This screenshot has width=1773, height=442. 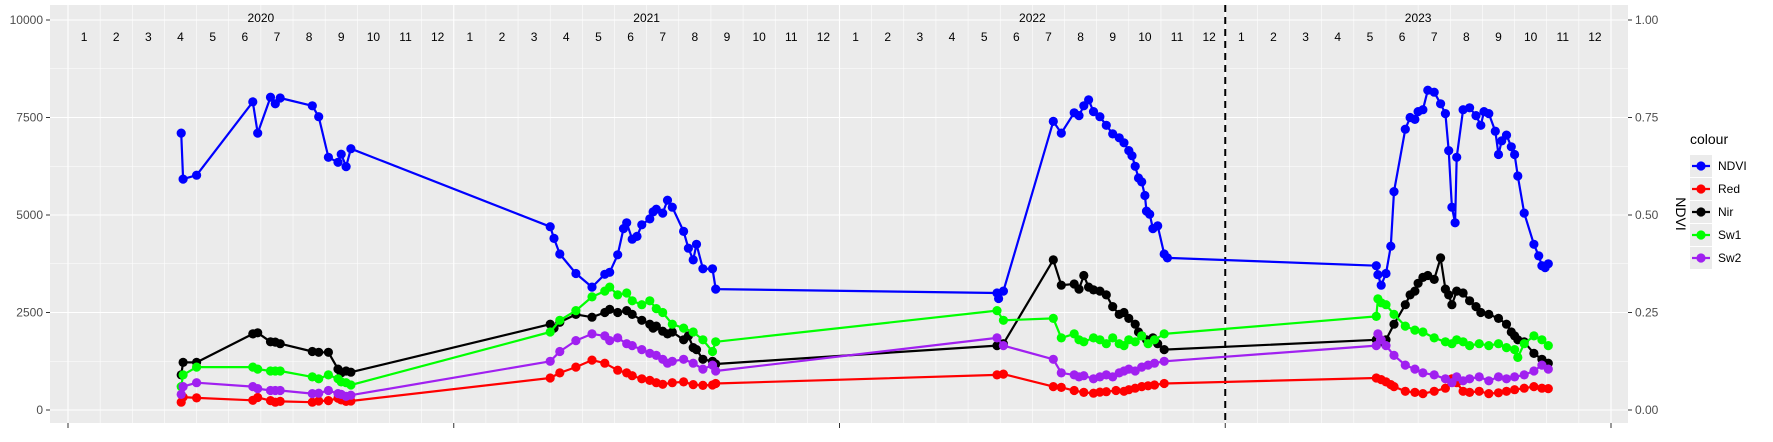 I want to click on y-tick-label-left: 2500, so click(x=29, y=313).